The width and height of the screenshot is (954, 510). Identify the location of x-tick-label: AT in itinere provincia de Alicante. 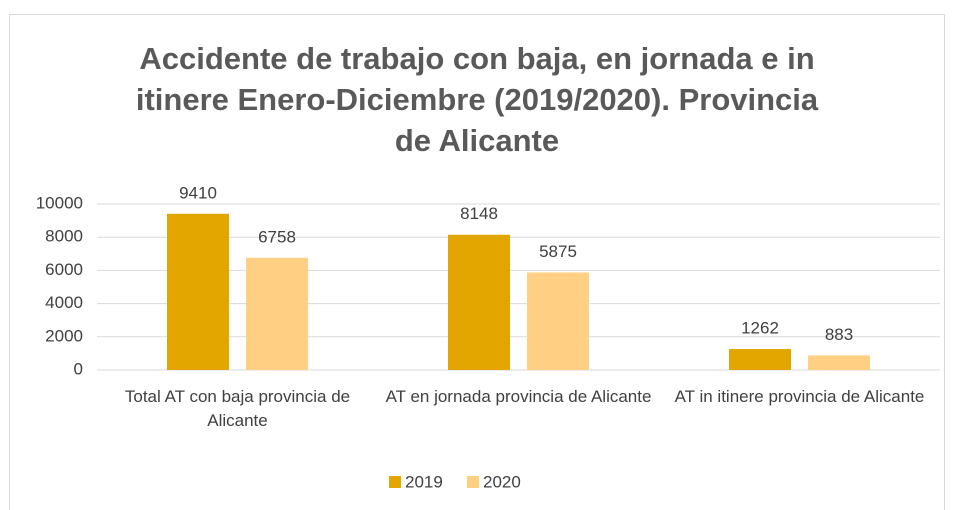
(799, 396).